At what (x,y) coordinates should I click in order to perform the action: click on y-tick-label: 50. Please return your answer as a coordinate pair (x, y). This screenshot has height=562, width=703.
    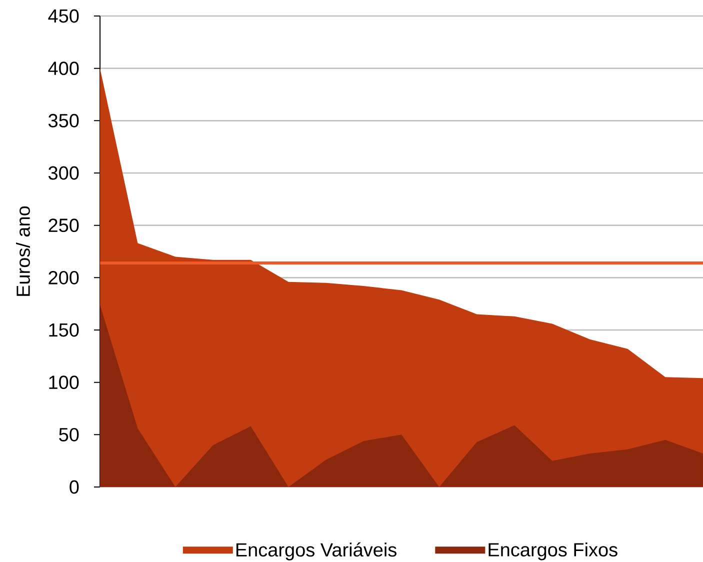
    Looking at the image, I should click on (69, 435).